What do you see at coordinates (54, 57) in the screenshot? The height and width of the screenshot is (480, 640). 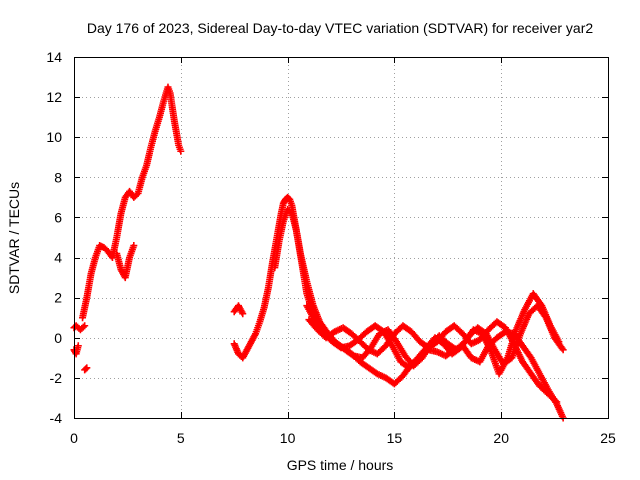 I see `y-tick-label: 14` at bounding box center [54, 57].